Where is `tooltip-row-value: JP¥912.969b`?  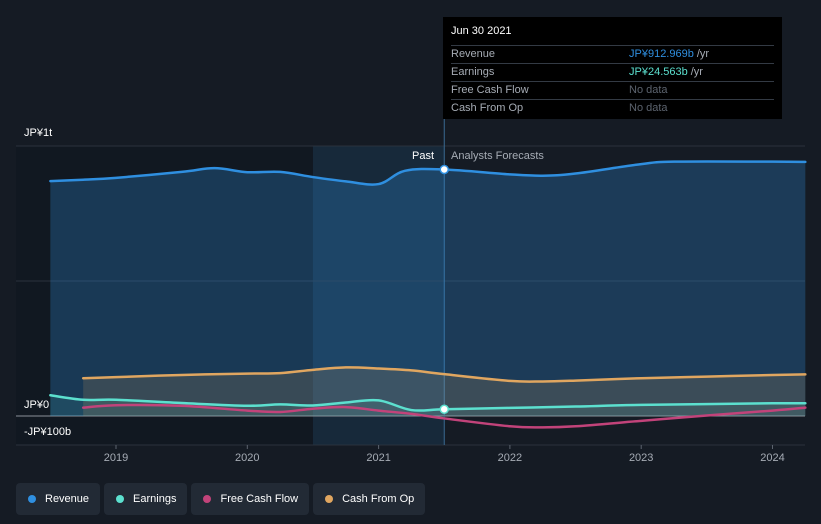
tooltip-row-value: JP¥912.969b is located at coordinates (661, 54).